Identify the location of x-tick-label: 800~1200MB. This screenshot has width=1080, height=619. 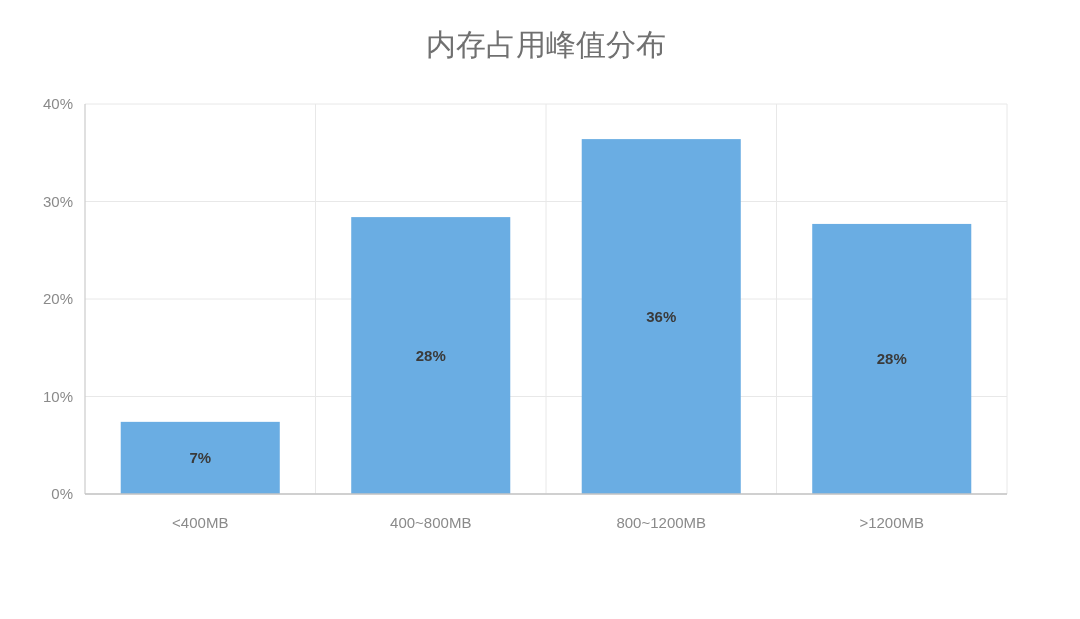
(661, 522).